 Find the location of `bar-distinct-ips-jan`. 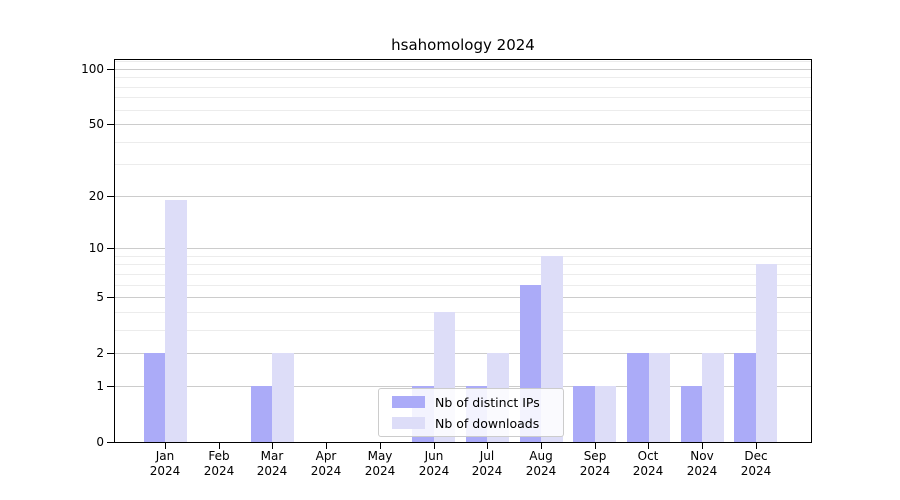

bar-distinct-ips-jan is located at coordinates (154, 397).